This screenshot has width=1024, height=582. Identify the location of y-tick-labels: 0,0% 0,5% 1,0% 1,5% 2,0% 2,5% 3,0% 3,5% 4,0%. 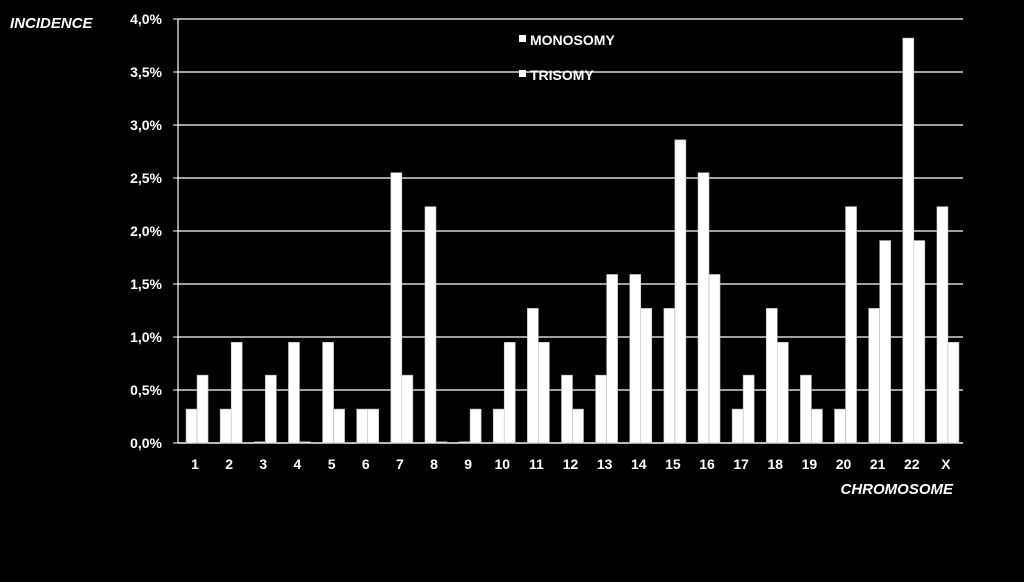
(146, 231).